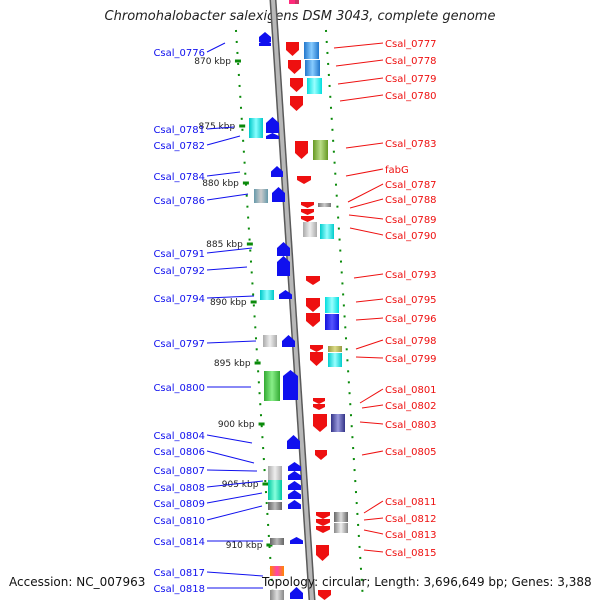  I want to click on minus-gene-label: Csal_0792, so click(179, 271).